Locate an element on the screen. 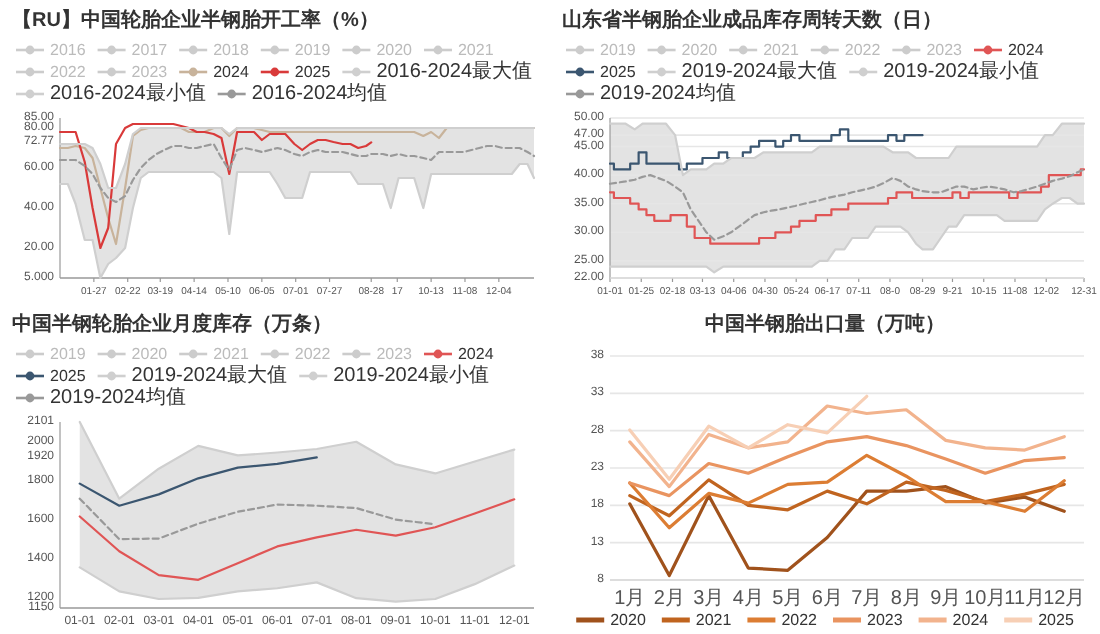  legend-label: 2017 is located at coordinates (150, 50).